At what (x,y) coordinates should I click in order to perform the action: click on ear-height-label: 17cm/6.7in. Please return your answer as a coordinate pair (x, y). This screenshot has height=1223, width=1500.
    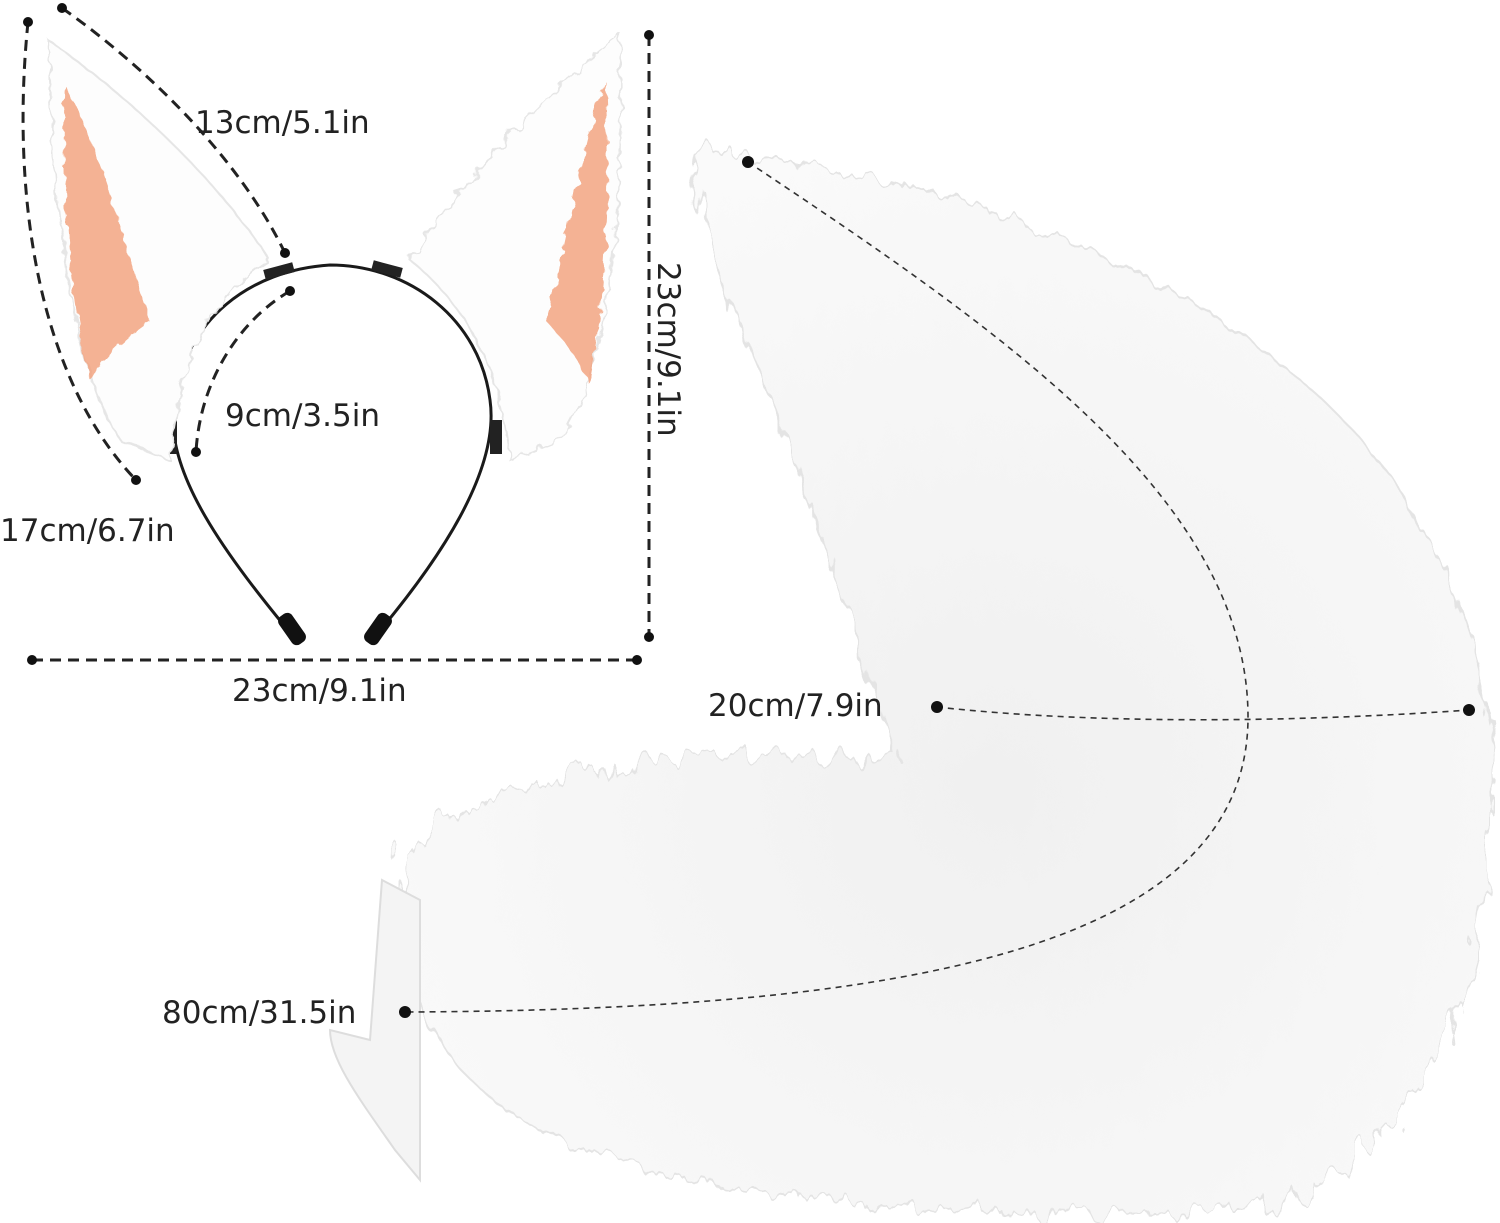
    Looking at the image, I should click on (87, 531).